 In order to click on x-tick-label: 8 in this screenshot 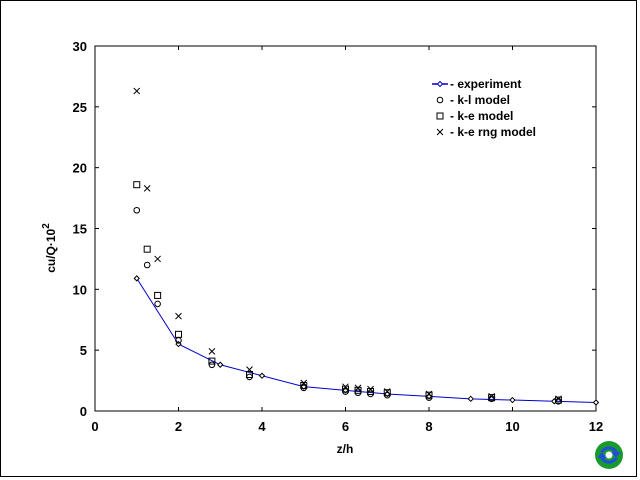, I will do `click(428, 426)`.